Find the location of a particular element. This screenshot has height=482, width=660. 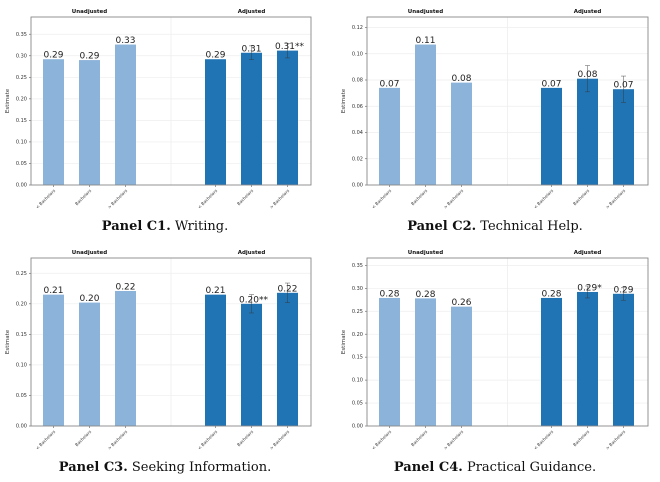

data-label: 0.20** is located at coordinates (254, 300).